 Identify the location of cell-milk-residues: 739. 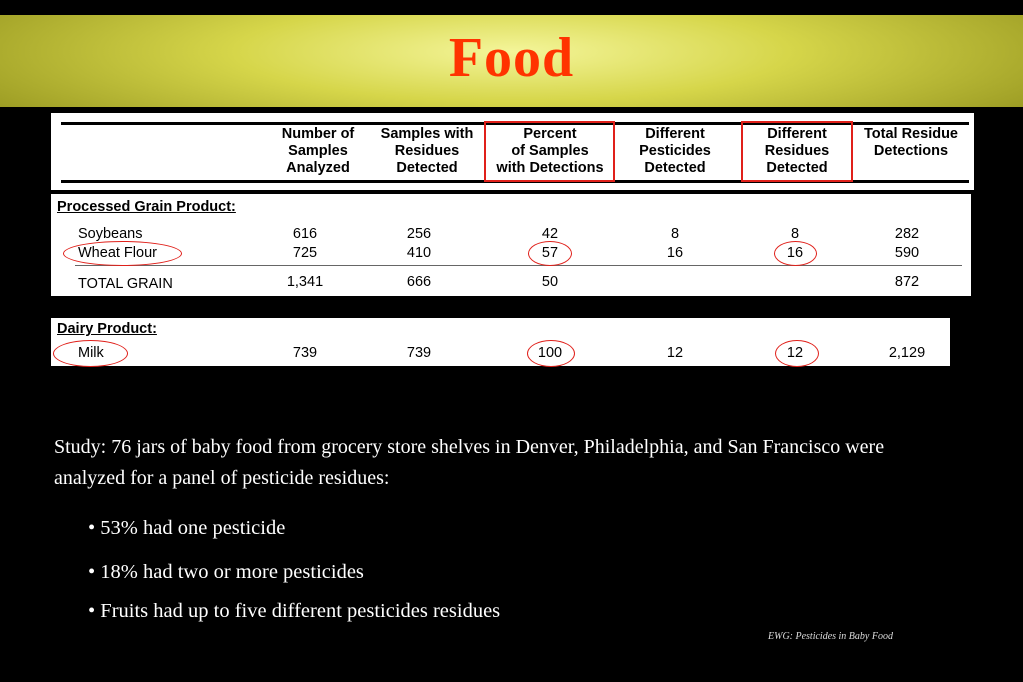
(419, 353).